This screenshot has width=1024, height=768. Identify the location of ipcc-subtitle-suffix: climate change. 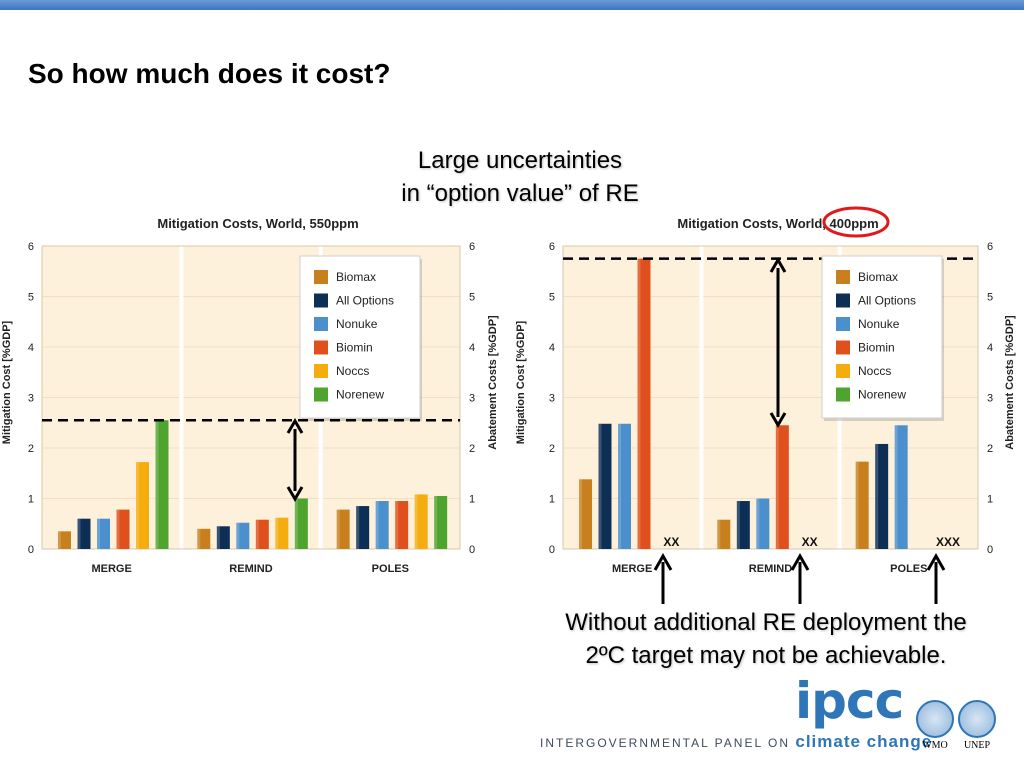
(864, 741).